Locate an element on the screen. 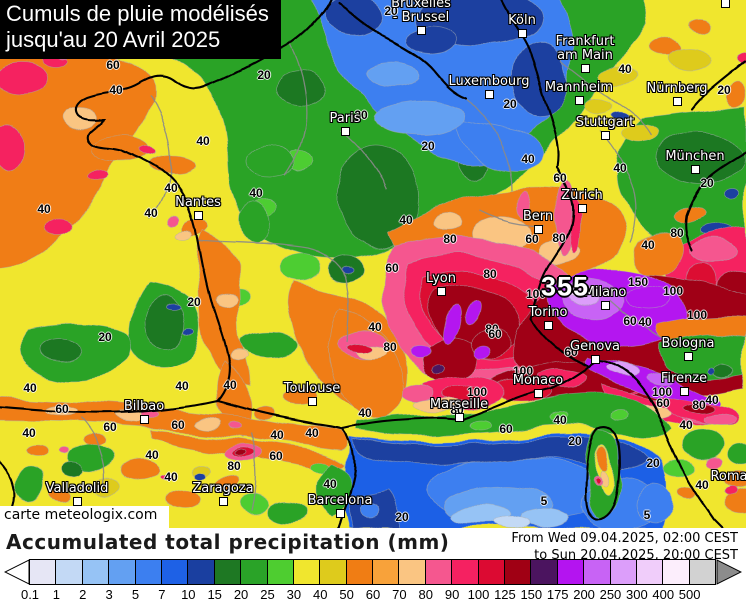 The image size is (746, 611). city-name: Bruxelles - Brussel is located at coordinates (421, 12).